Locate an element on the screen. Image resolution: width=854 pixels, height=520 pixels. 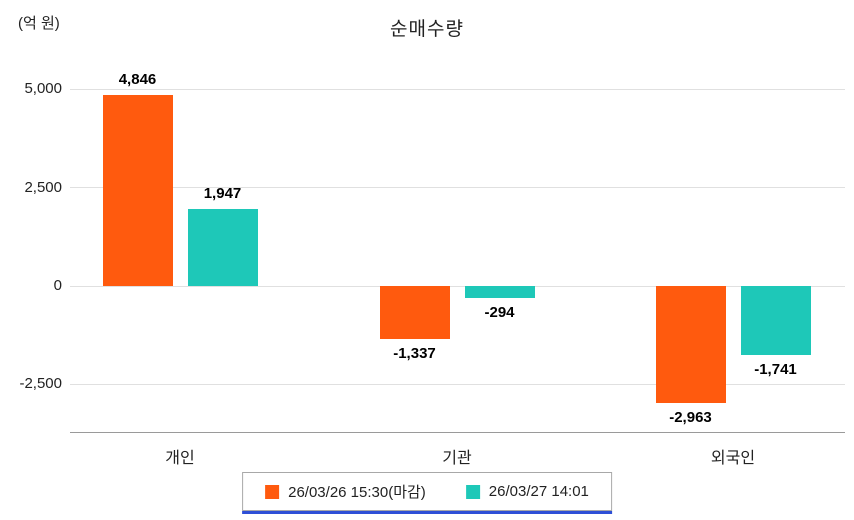
legend-swatch-series2 is located at coordinates (472, 491).